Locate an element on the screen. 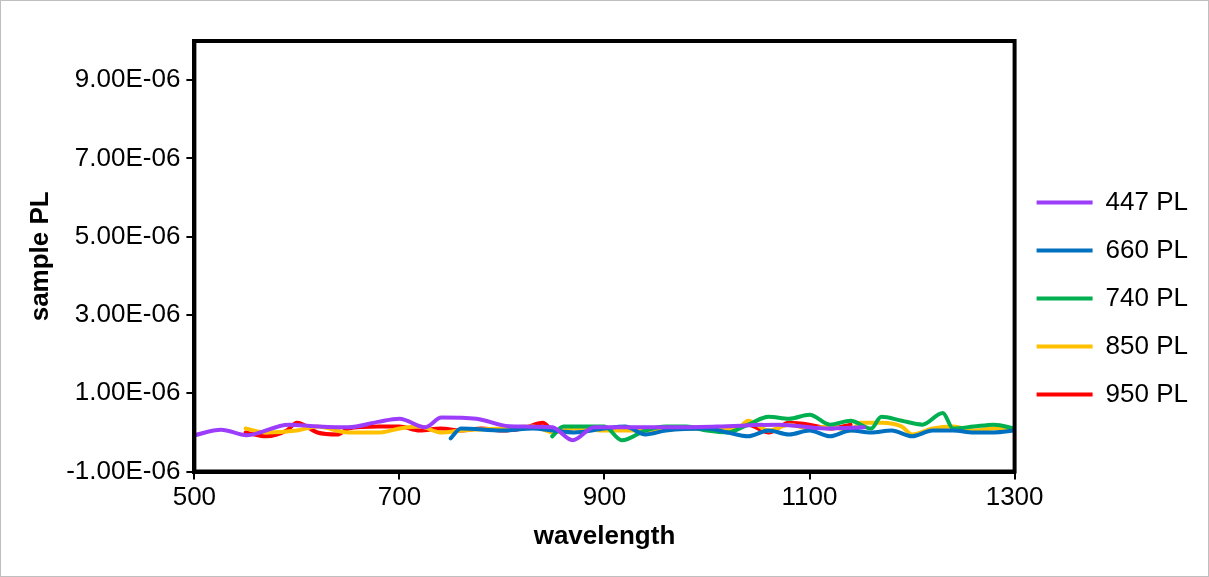 The width and height of the screenshot is (1209, 577). x-tick-label: 700 is located at coordinates (399, 496).